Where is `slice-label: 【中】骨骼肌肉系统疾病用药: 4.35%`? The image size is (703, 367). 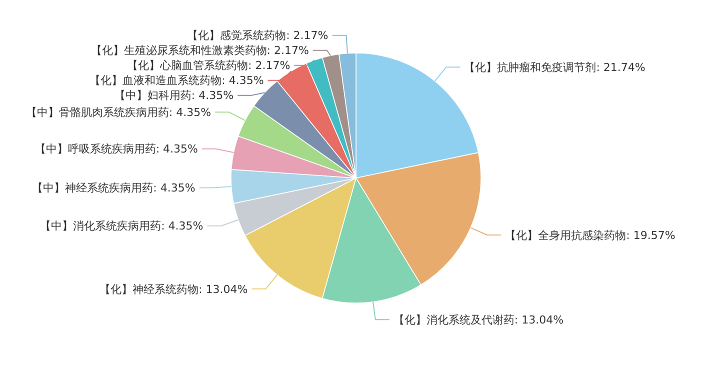
slice-label: 【中】骨骼肌肉系统疾病用药: 4.35% is located at coordinates (119, 113).